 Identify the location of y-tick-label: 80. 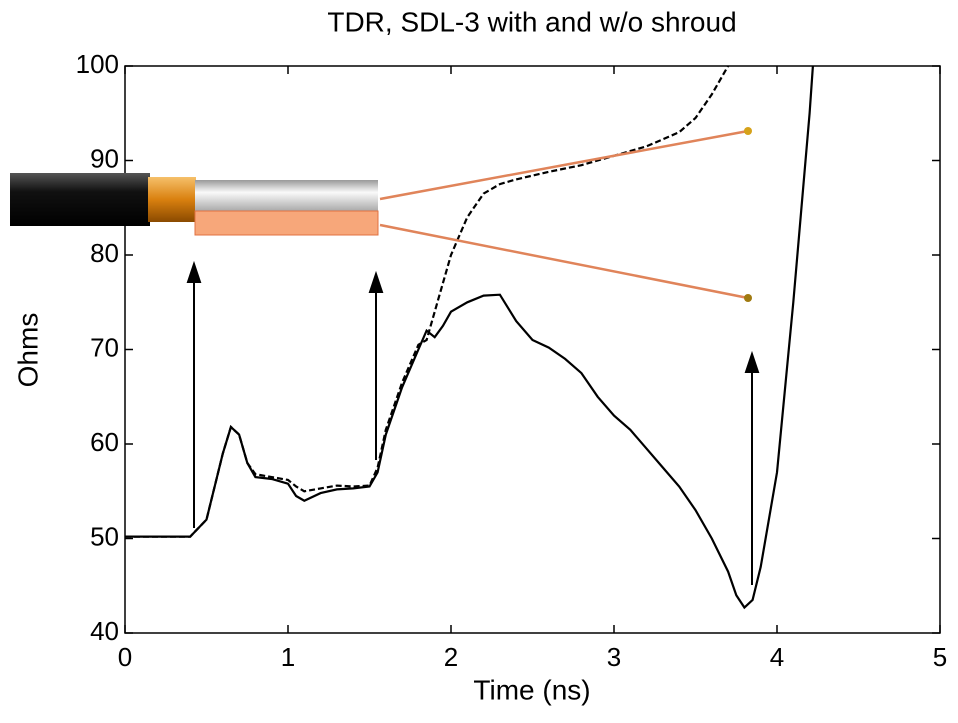
(104, 253).